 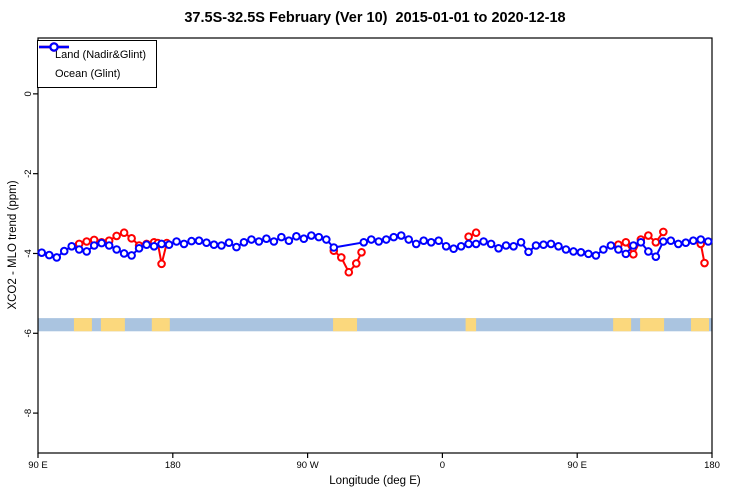 I want to click on x-axis-title: Longitude (deg E), so click(x=375, y=481).